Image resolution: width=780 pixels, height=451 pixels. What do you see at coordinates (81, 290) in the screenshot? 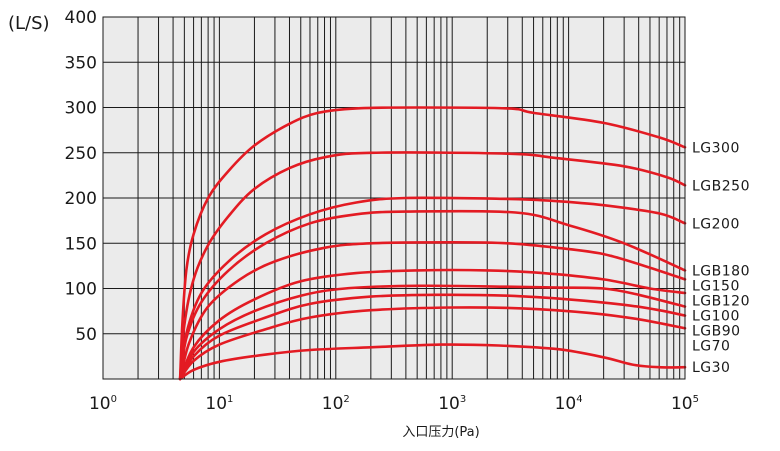
I see `y-tick-label: 100` at bounding box center [81, 290].